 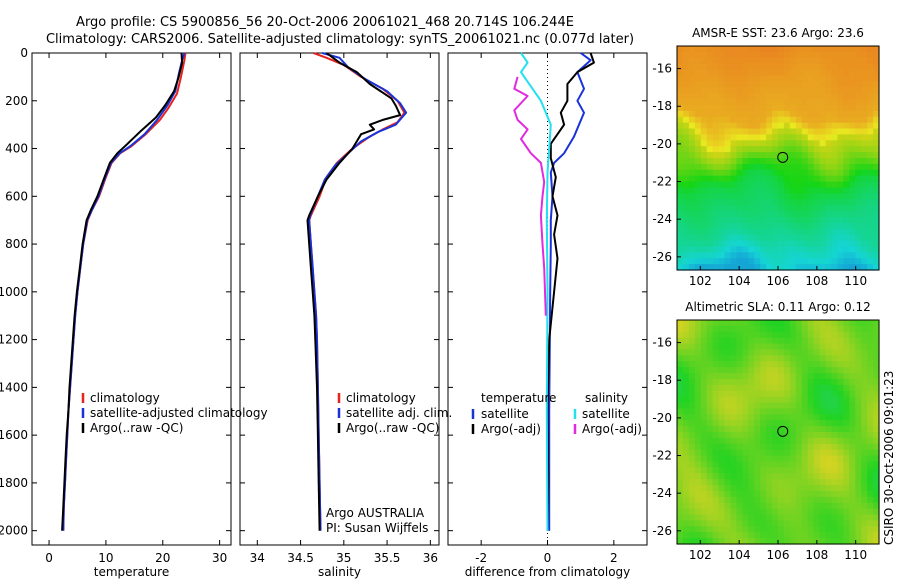 I want to click on sst-map-ytick-label: -26, so click(x=662, y=257).